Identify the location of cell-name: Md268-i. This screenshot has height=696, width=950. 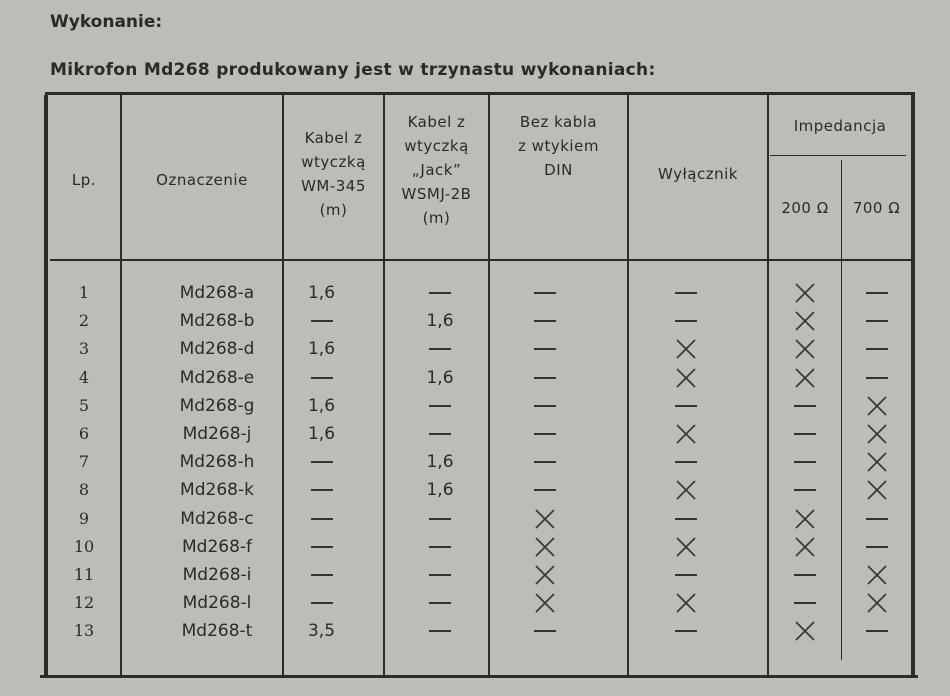
(217, 575).